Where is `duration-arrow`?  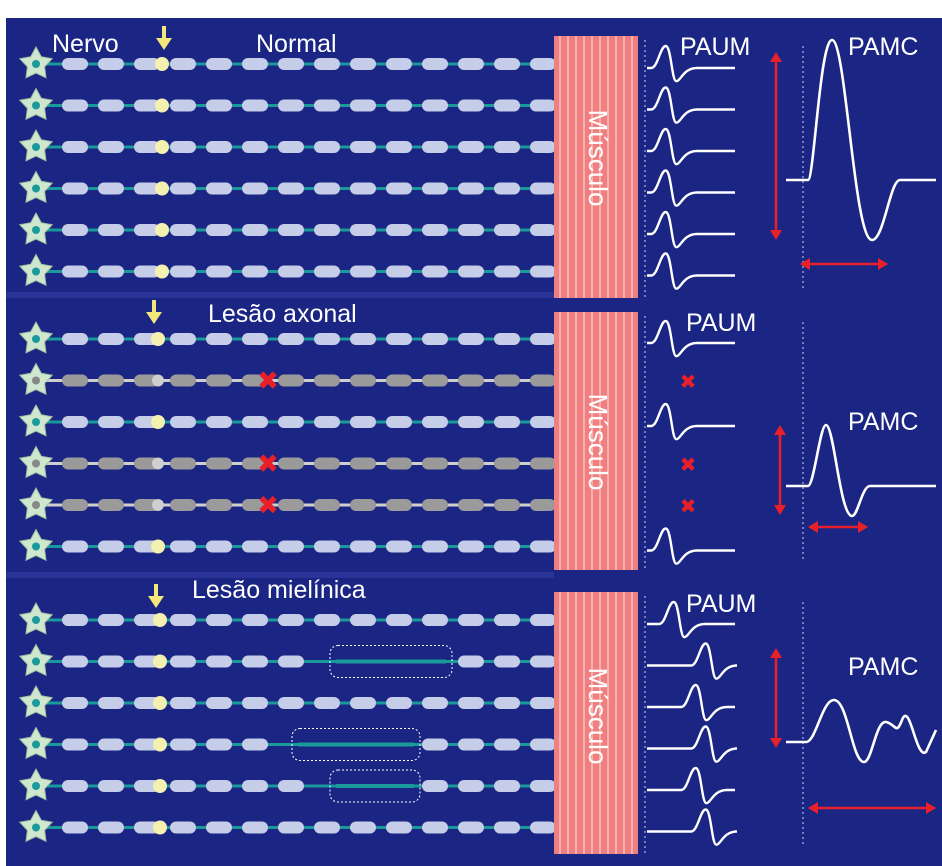 duration-arrow is located at coordinates (872, 808).